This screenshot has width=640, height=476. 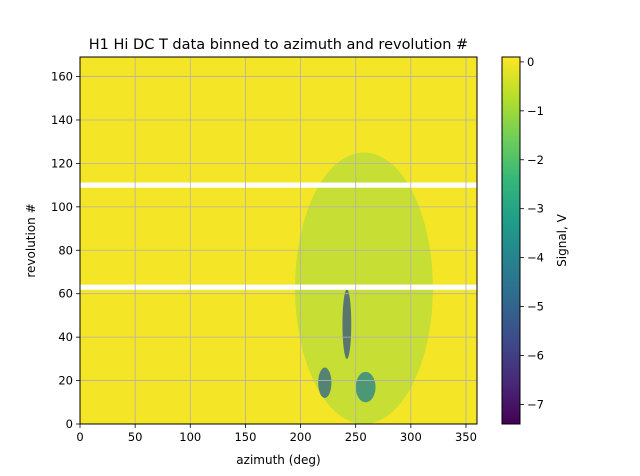 I want to click on y-tick-label: 100, so click(x=62, y=207).